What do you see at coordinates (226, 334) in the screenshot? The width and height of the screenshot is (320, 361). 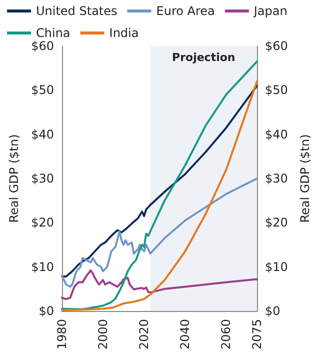 I see `x-tick-label: 2060` at bounding box center [226, 334].